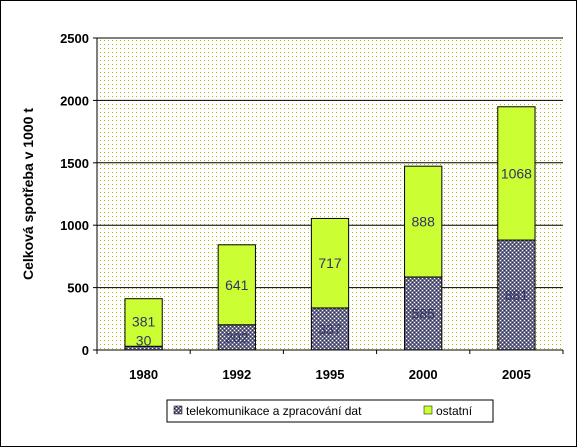  I want to click on data-label-telekomunikace-1992: 202, so click(237, 337).